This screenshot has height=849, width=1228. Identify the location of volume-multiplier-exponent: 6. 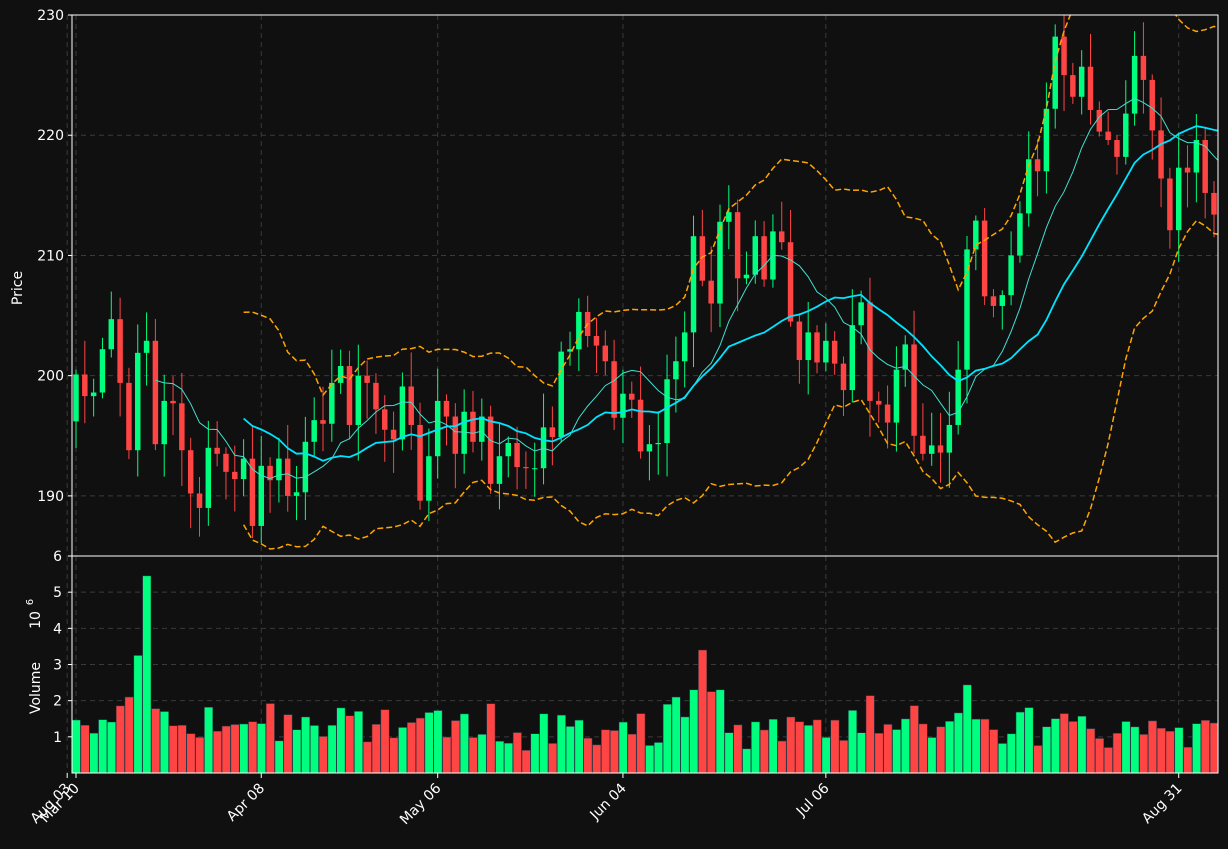
(30, 602).